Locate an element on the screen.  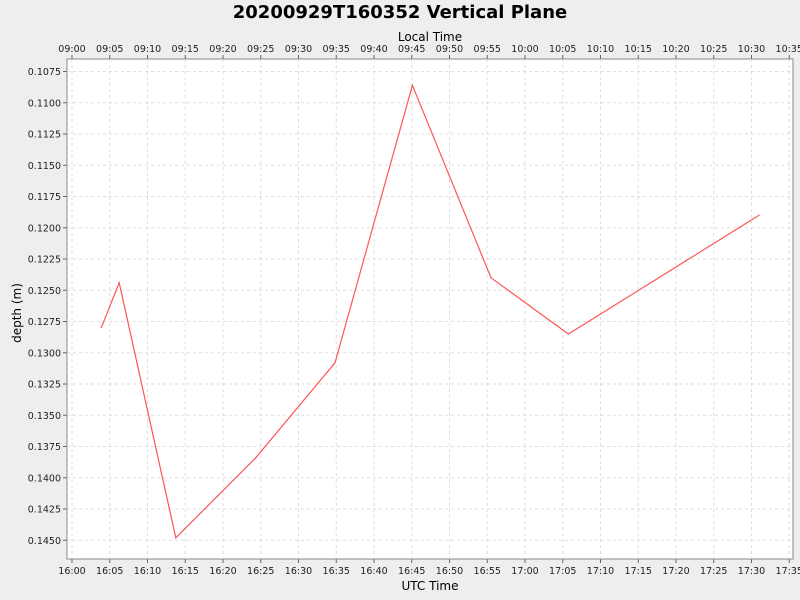
chart-title: 20200929T160352 Vertical Plane is located at coordinates (400, 12).